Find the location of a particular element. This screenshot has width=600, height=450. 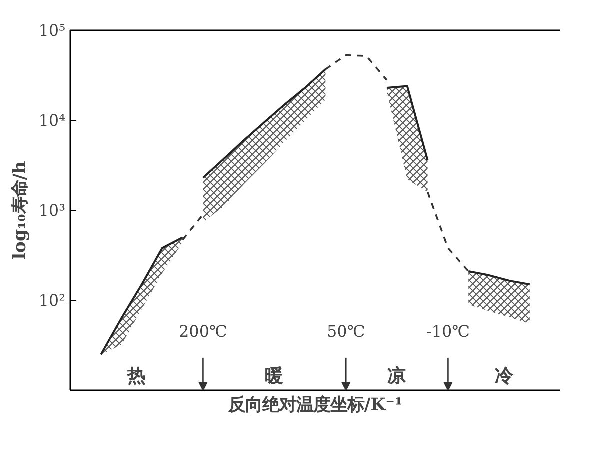

x-axis-title: 反向绝对温度坐标/K⁻¹ is located at coordinates (315, 406).